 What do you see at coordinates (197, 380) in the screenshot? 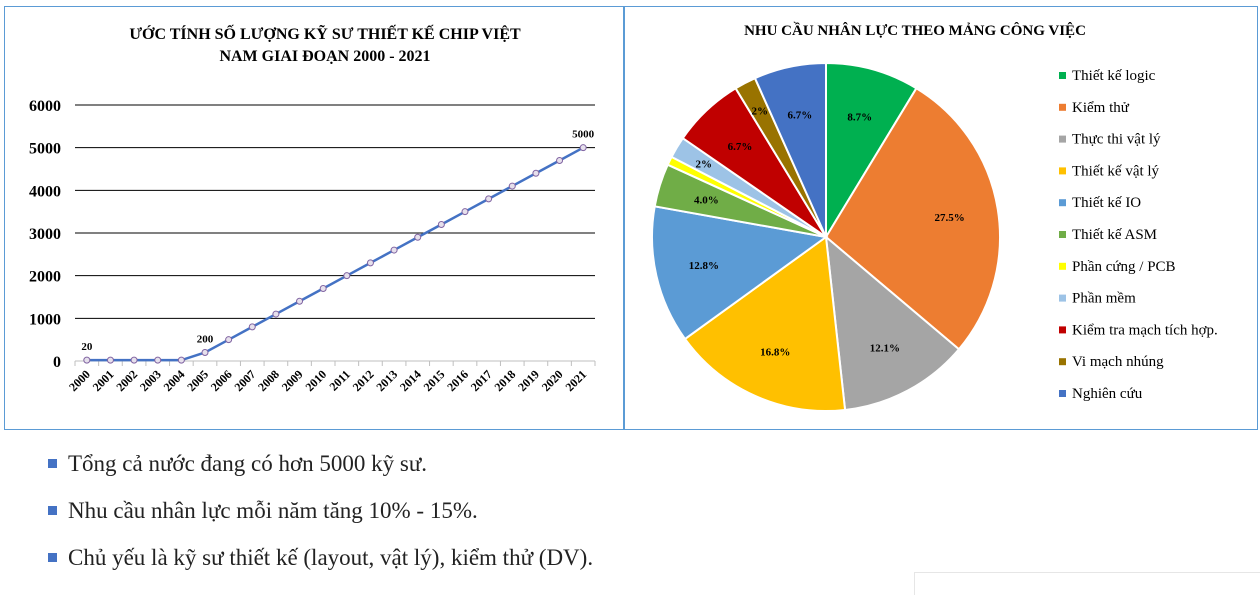
I see `x-tick-label: 2005` at bounding box center [197, 380].